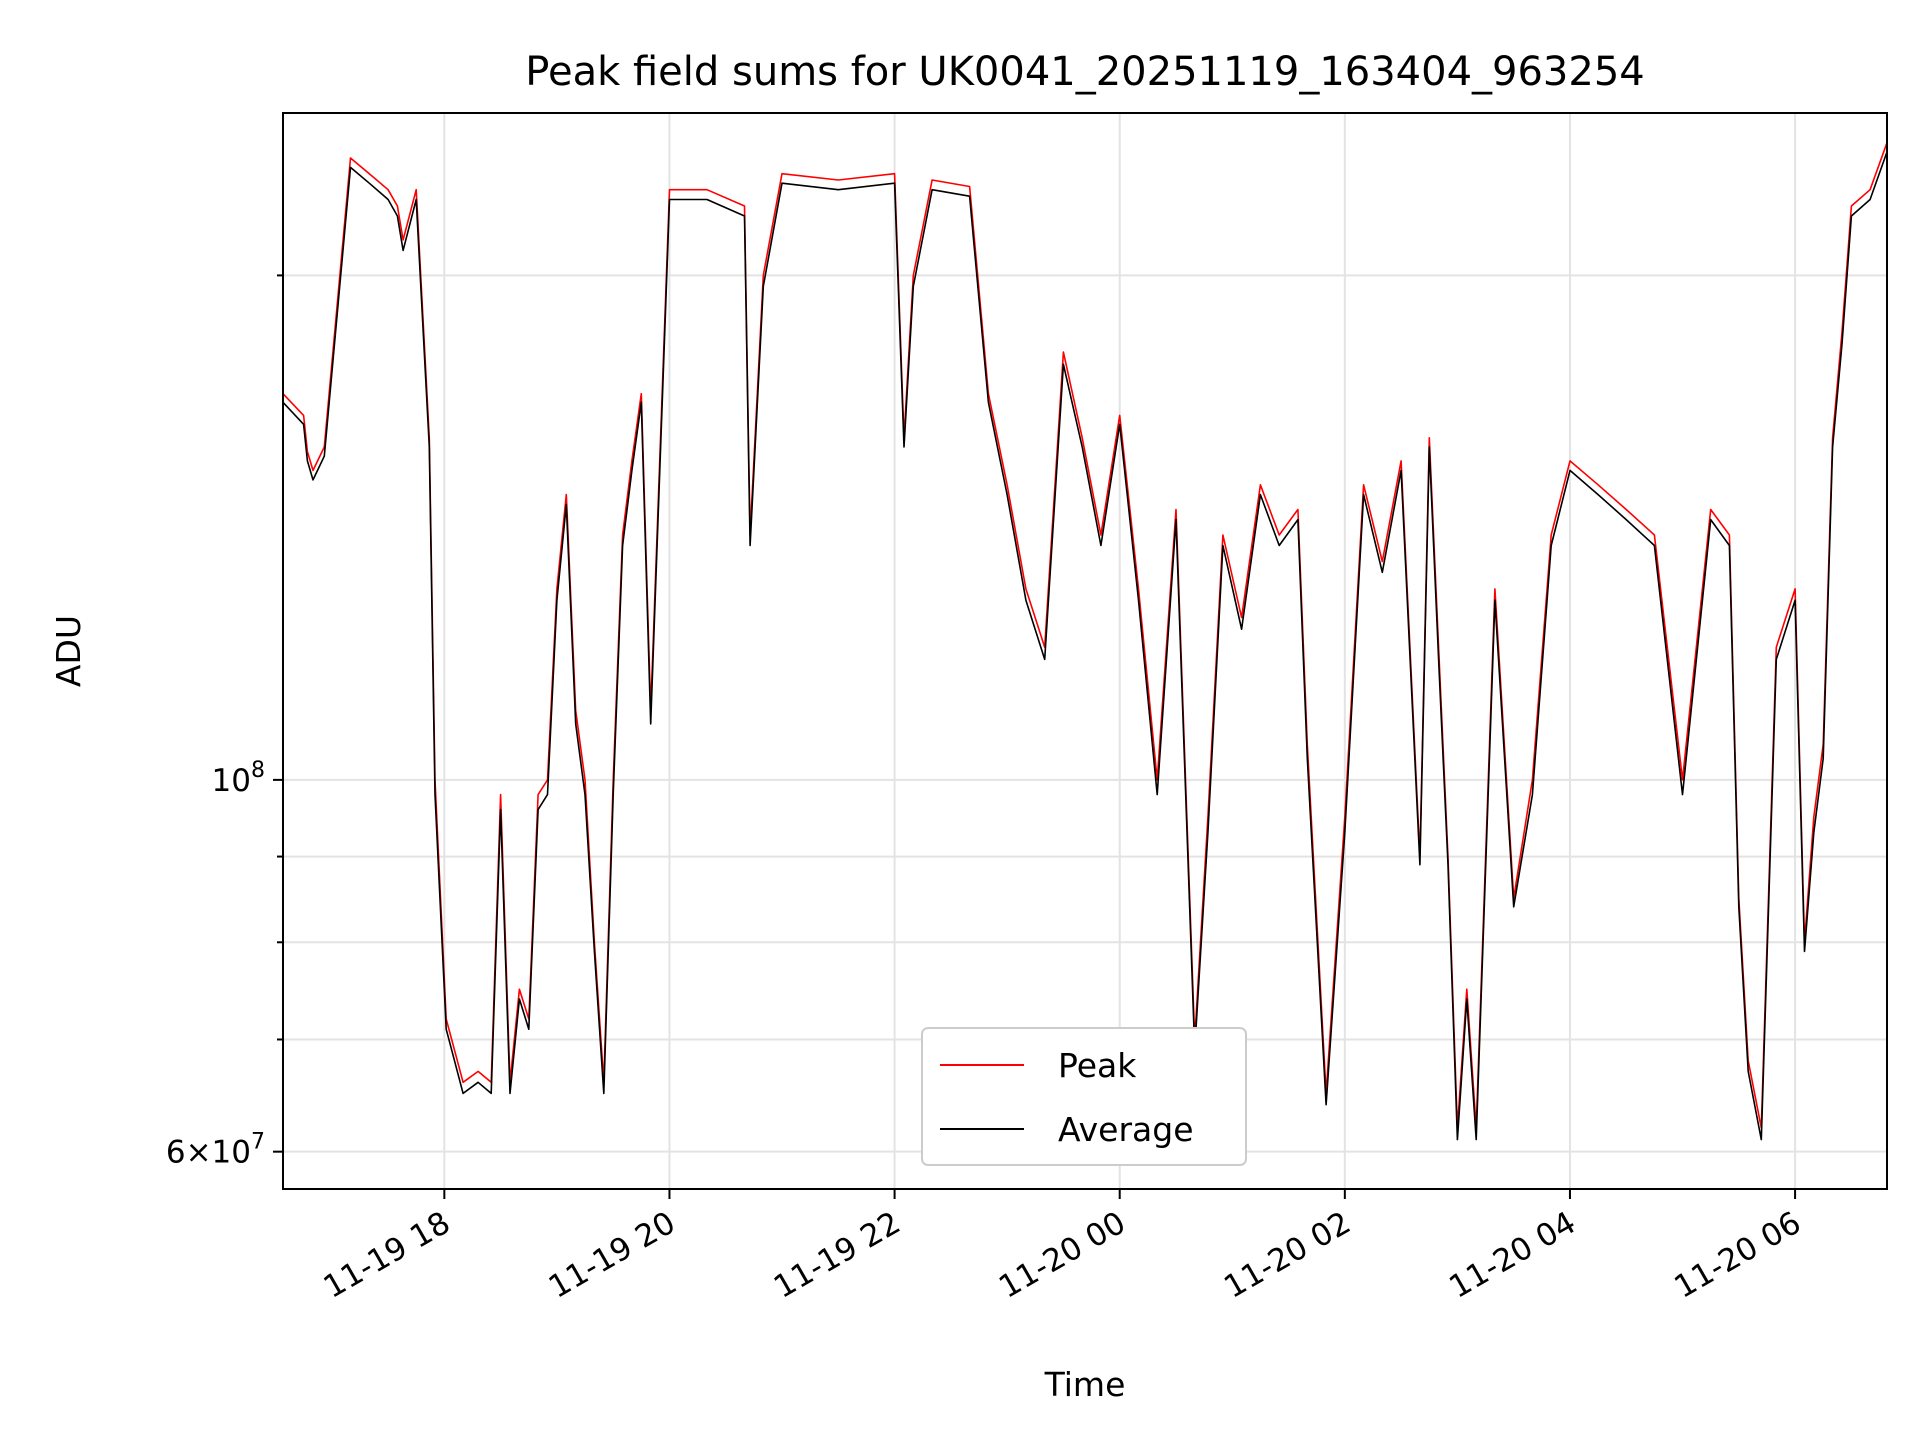 The width and height of the screenshot is (1920, 1440). What do you see at coordinates (612, 1255) in the screenshot?
I see `x-tick-label-1: 11-19 20` at bounding box center [612, 1255].